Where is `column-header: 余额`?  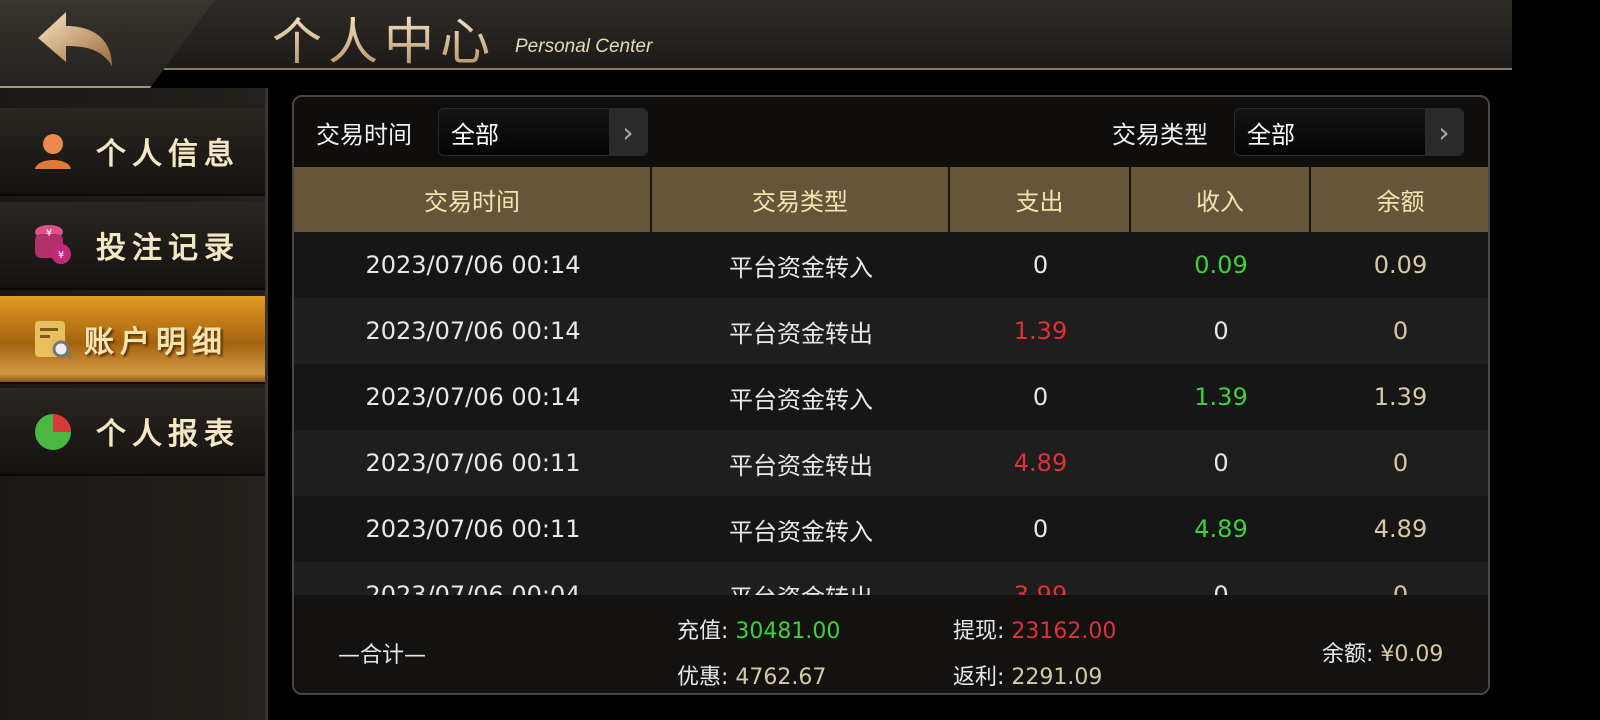
column-header: 余额 is located at coordinates (1400, 202).